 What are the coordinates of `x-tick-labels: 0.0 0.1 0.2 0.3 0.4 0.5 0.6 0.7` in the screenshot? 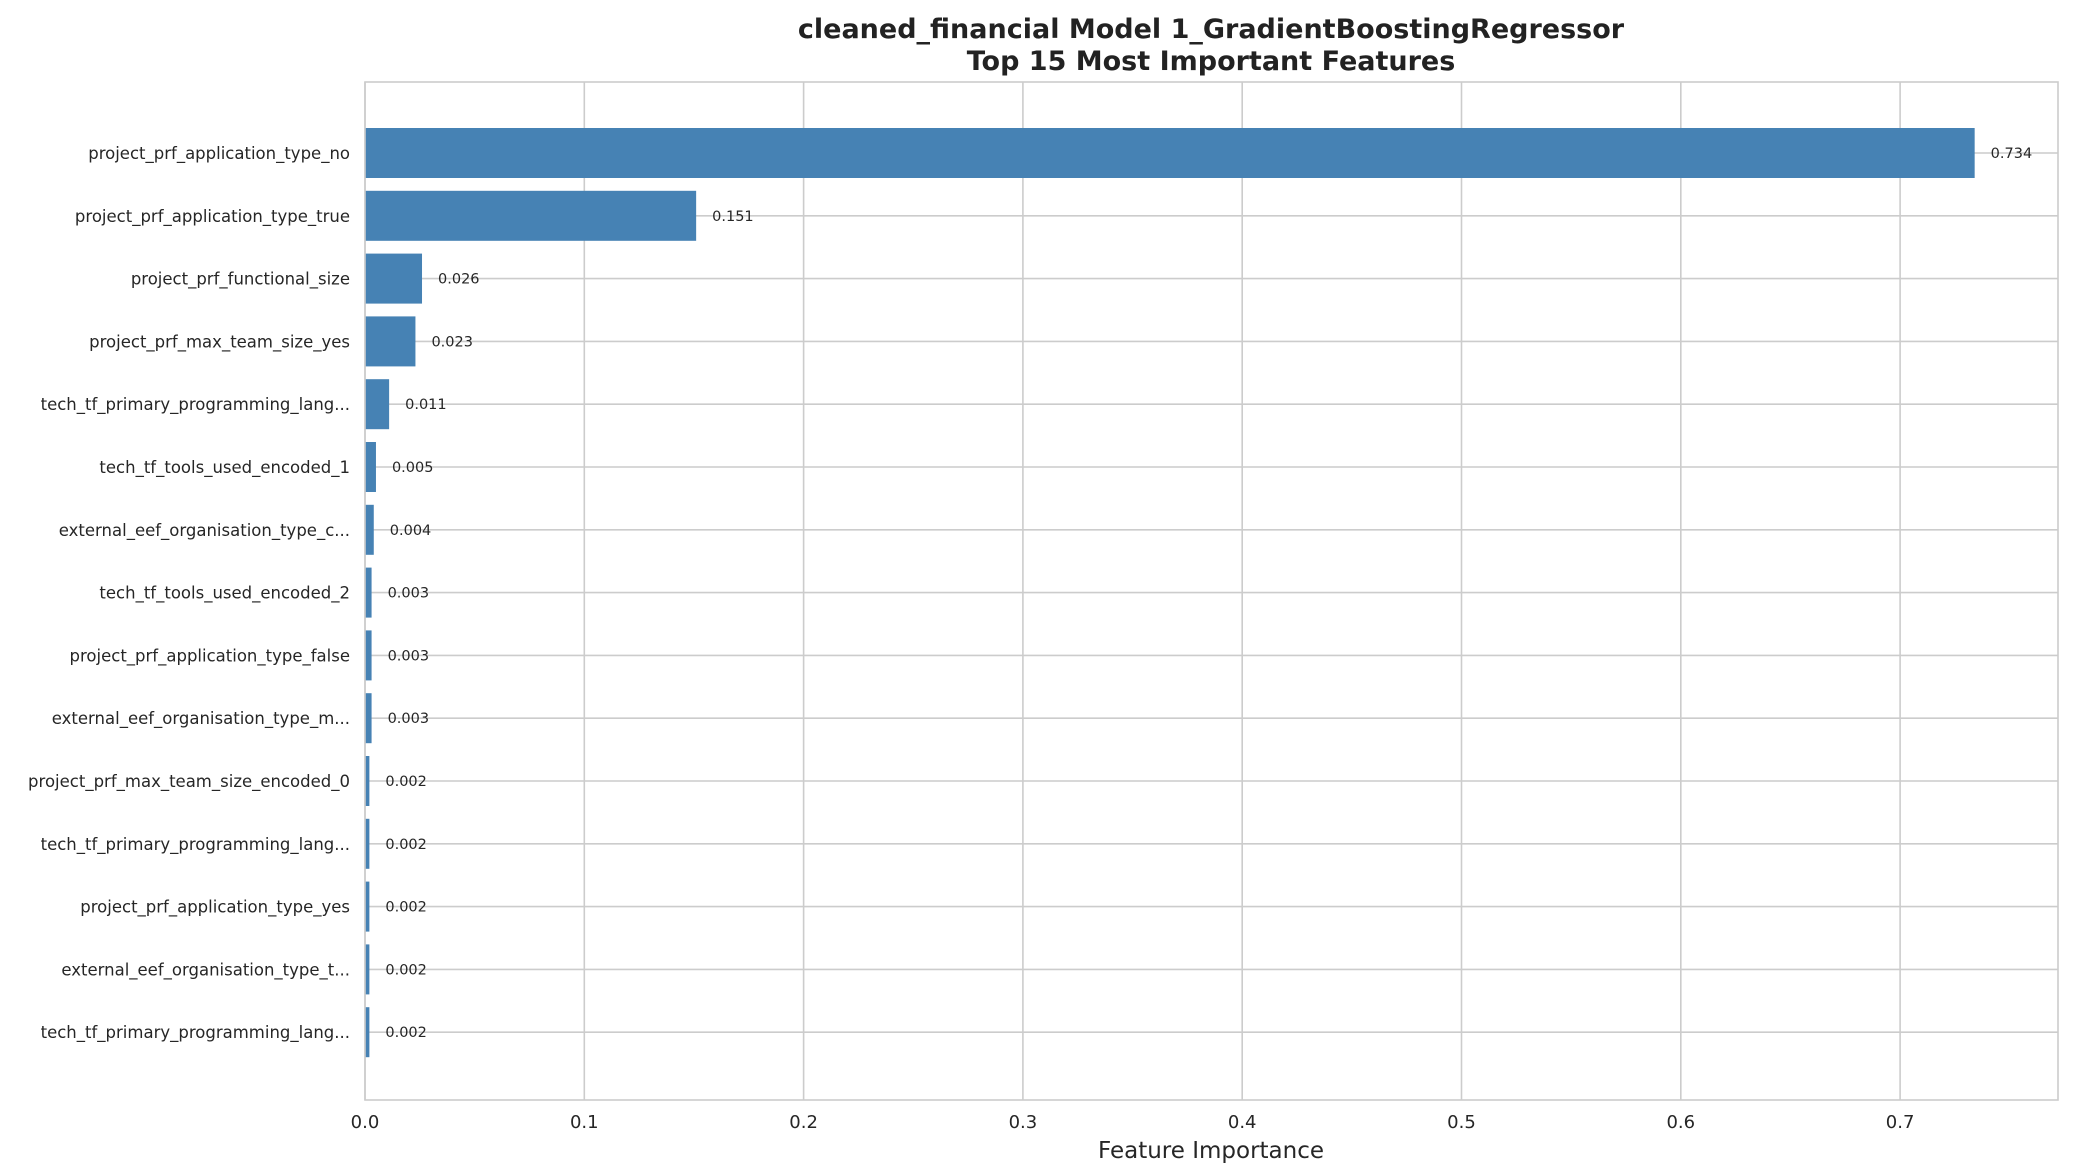 It's located at (1133, 1122).